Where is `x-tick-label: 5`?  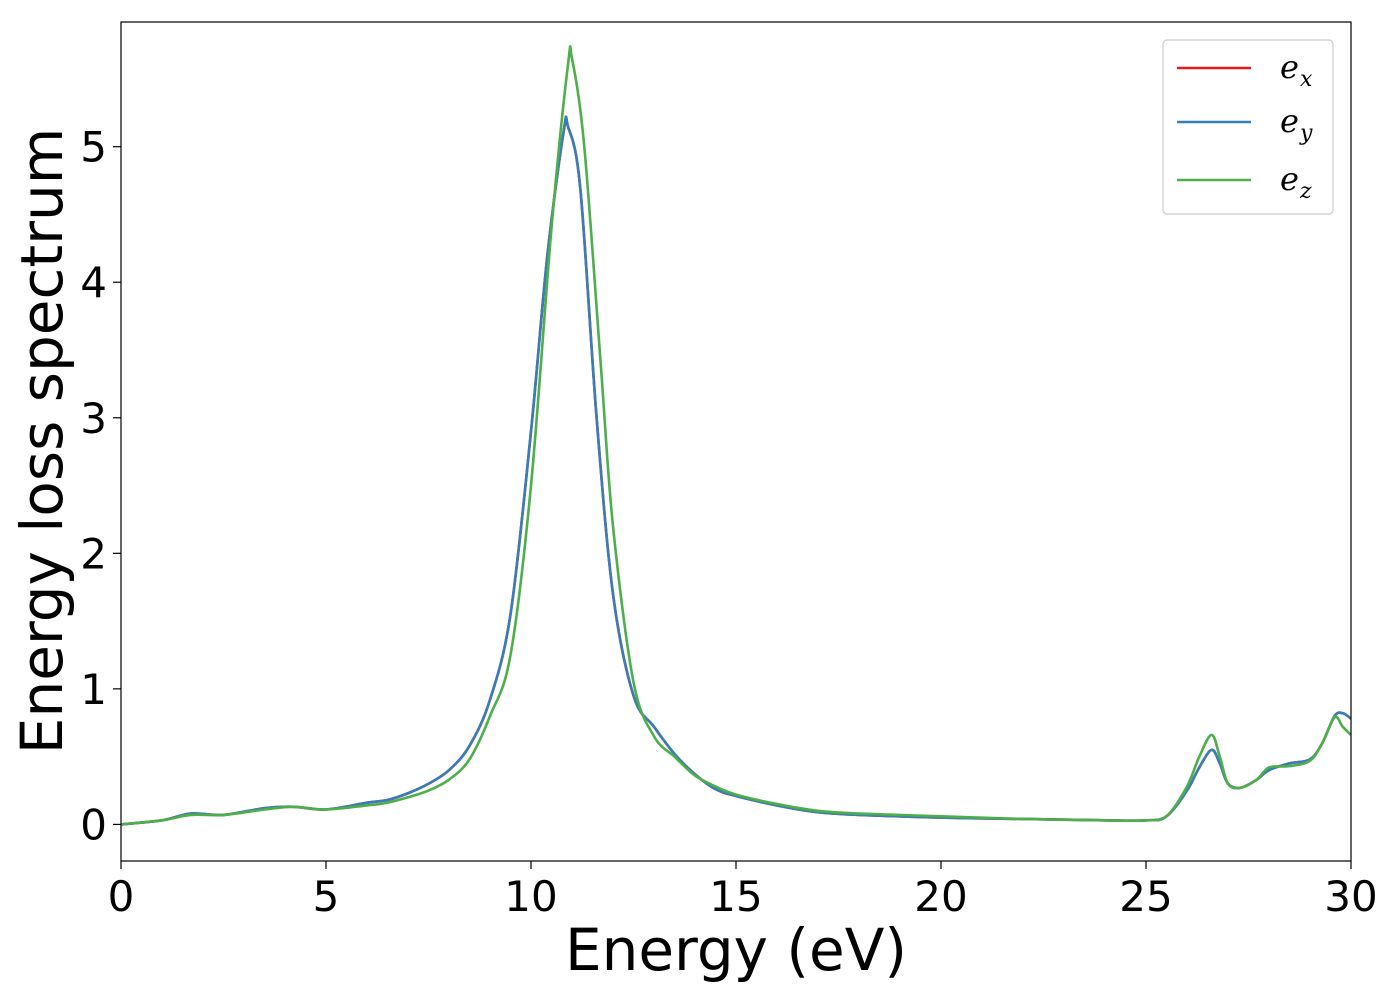
x-tick-label: 5 is located at coordinates (326, 896).